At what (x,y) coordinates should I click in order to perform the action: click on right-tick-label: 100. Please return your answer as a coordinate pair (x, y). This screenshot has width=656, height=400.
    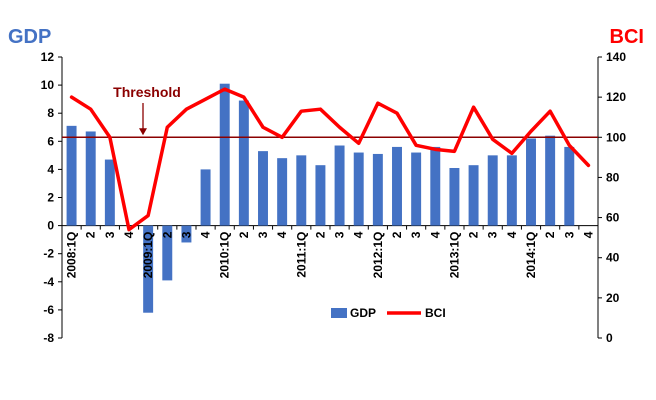
    Looking at the image, I should click on (616, 137).